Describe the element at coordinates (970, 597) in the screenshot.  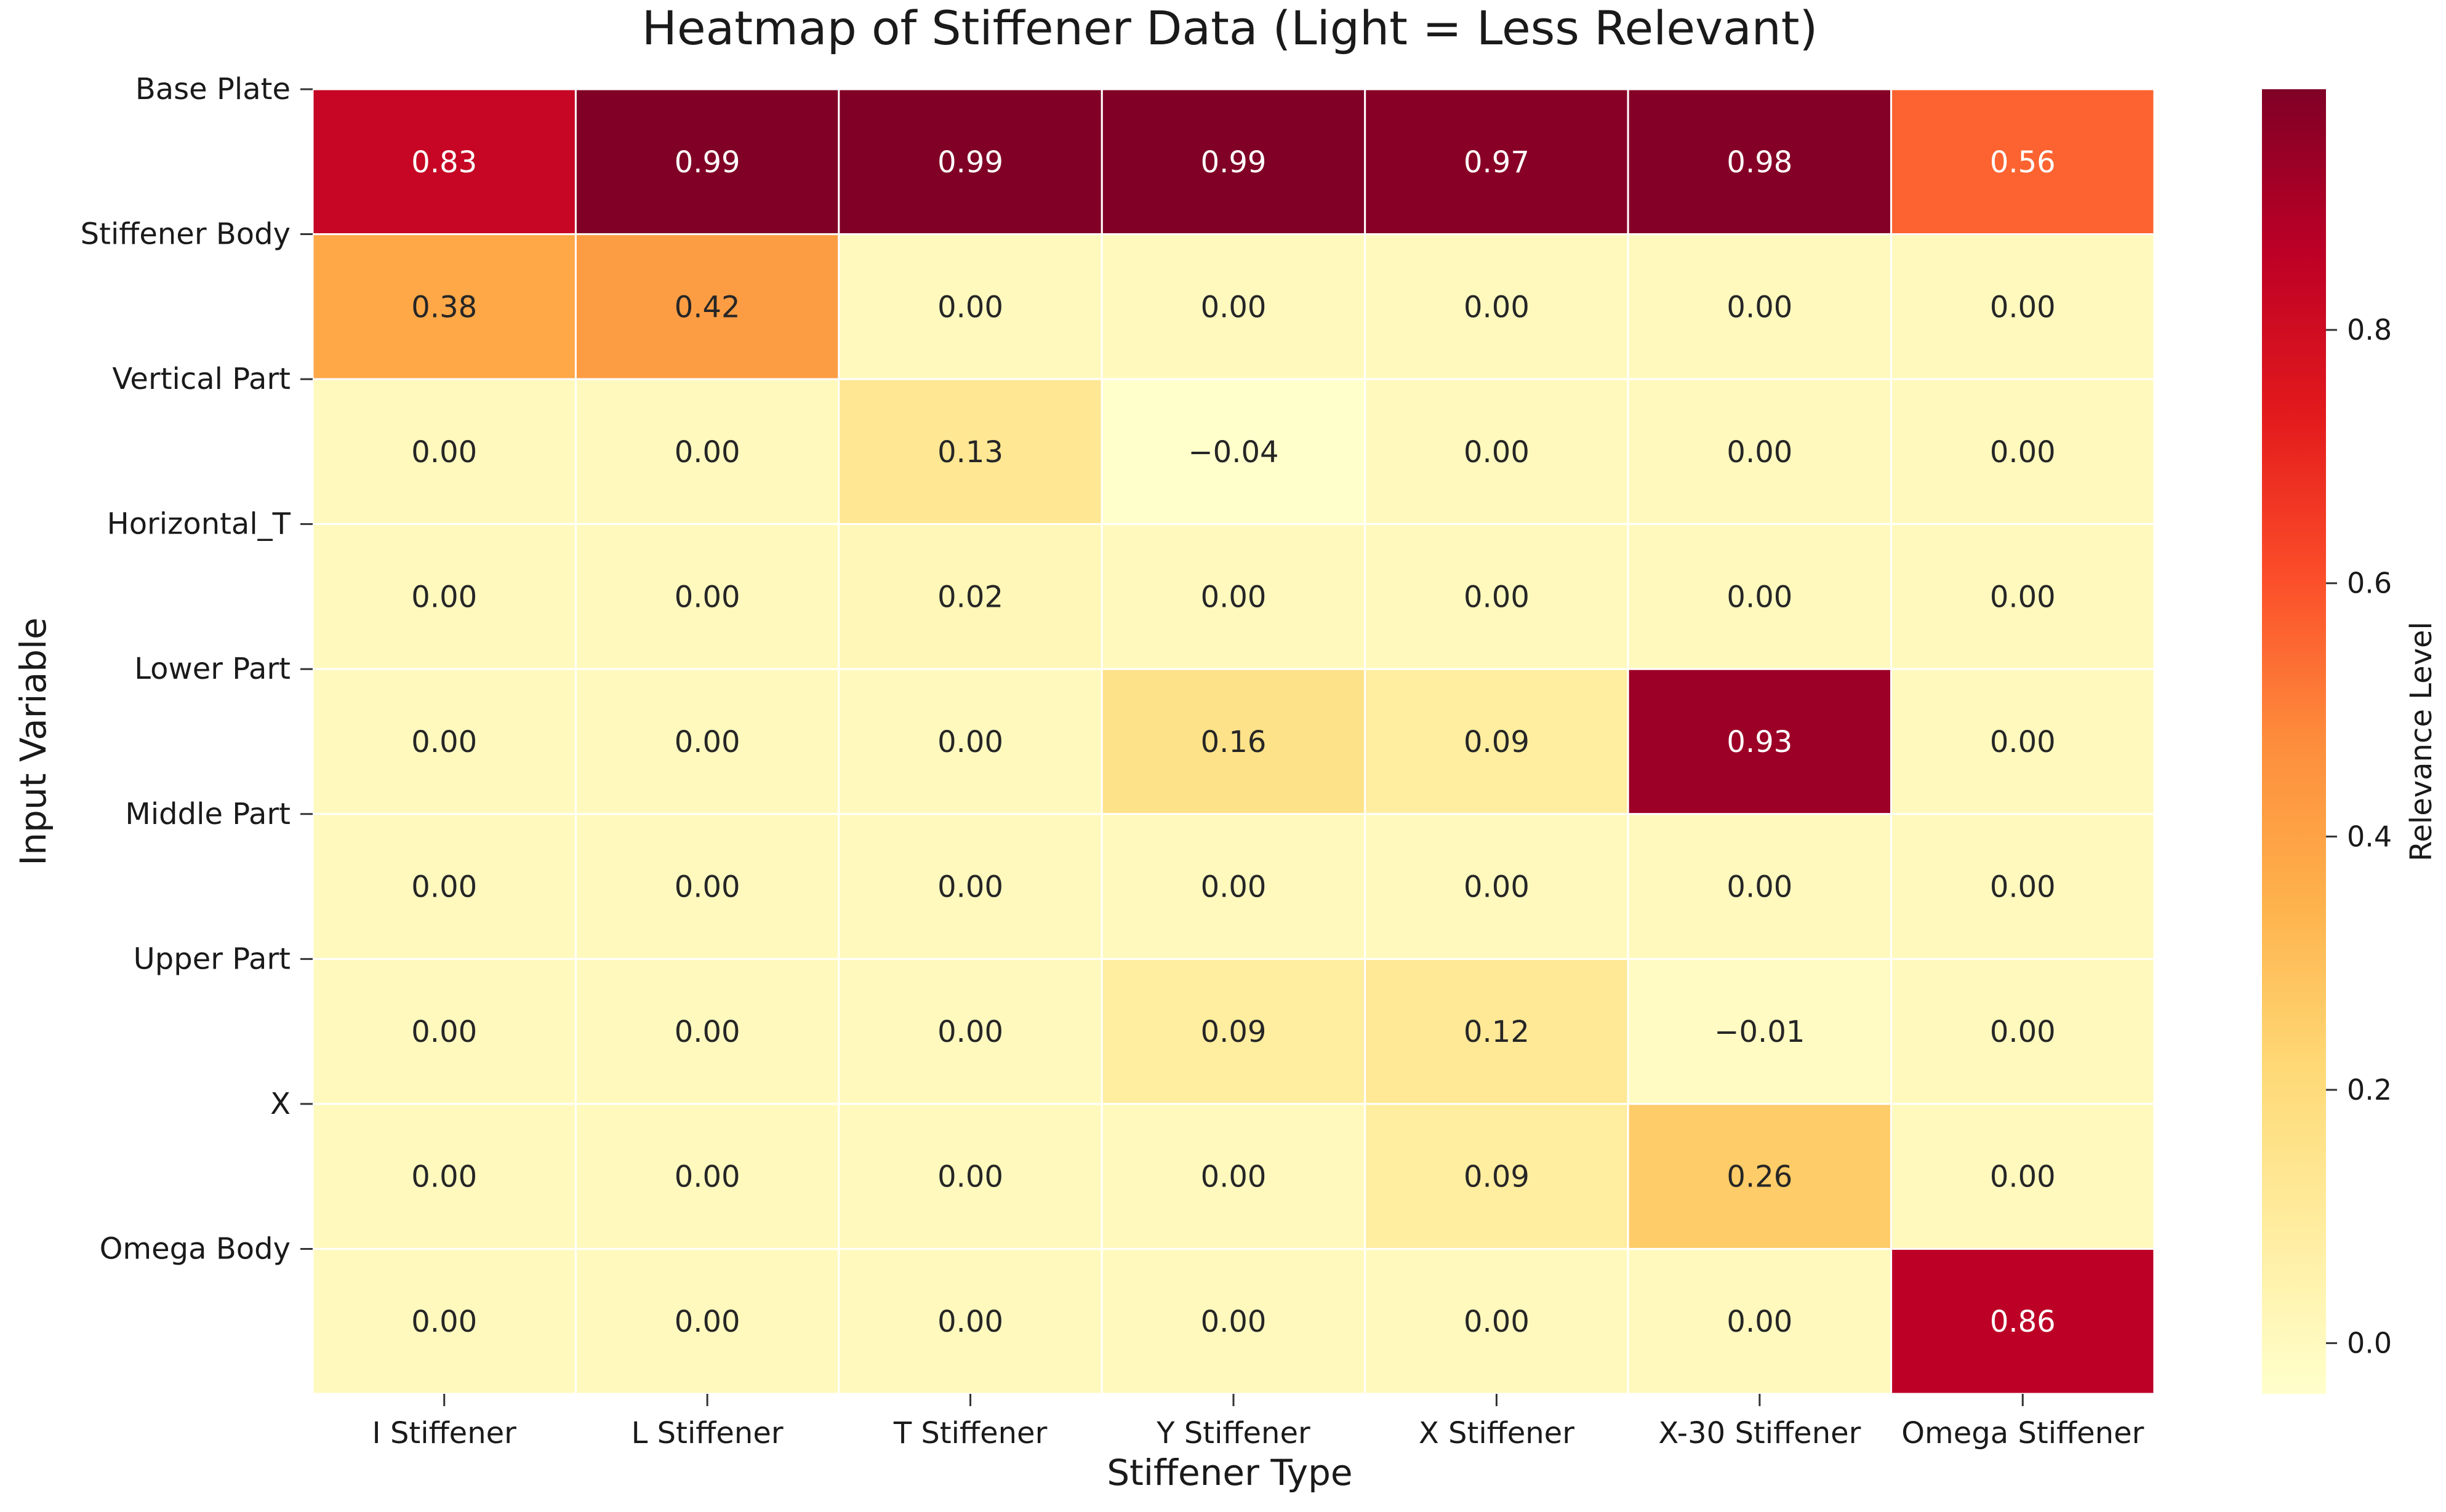
I see `cell-value-label: 0.02` at that location.